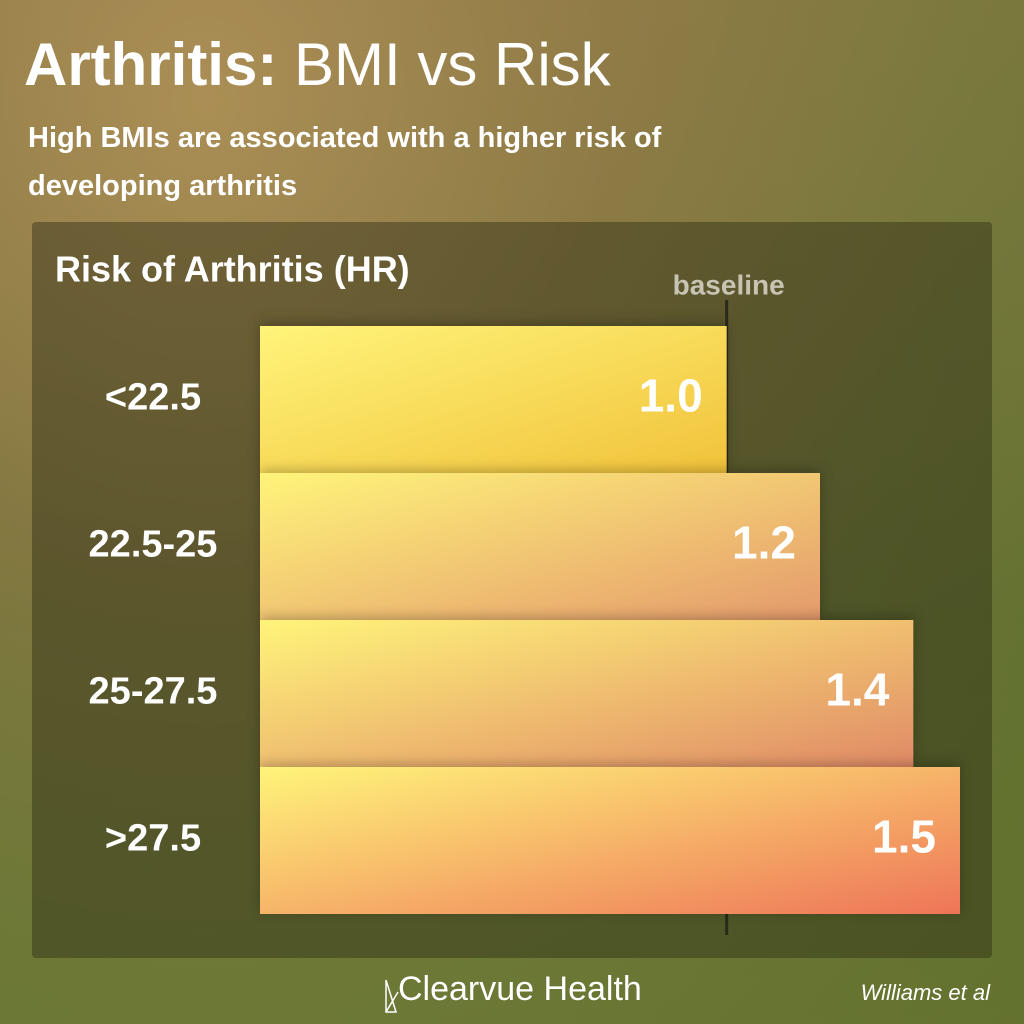 The width and height of the screenshot is (1024, 1024). I want to click on source: Williams et al, so click(925, 992).